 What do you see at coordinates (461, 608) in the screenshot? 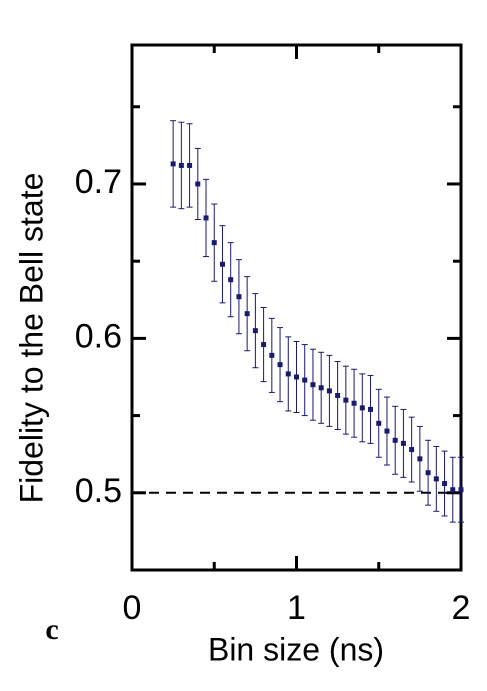
I see `x-tick-label: 2` at bounding box center [461, 608].